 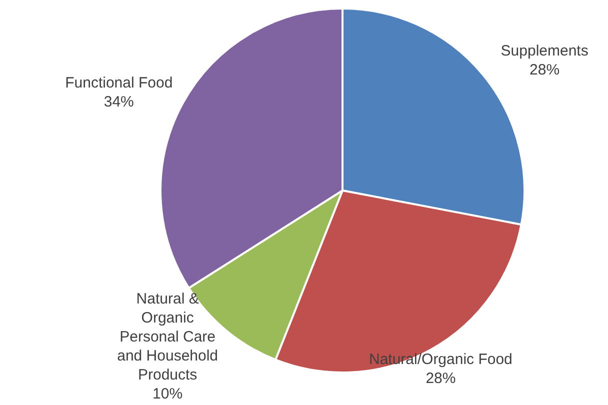 I want to click on slice-label: Supplements, so click(x=544, y=51).